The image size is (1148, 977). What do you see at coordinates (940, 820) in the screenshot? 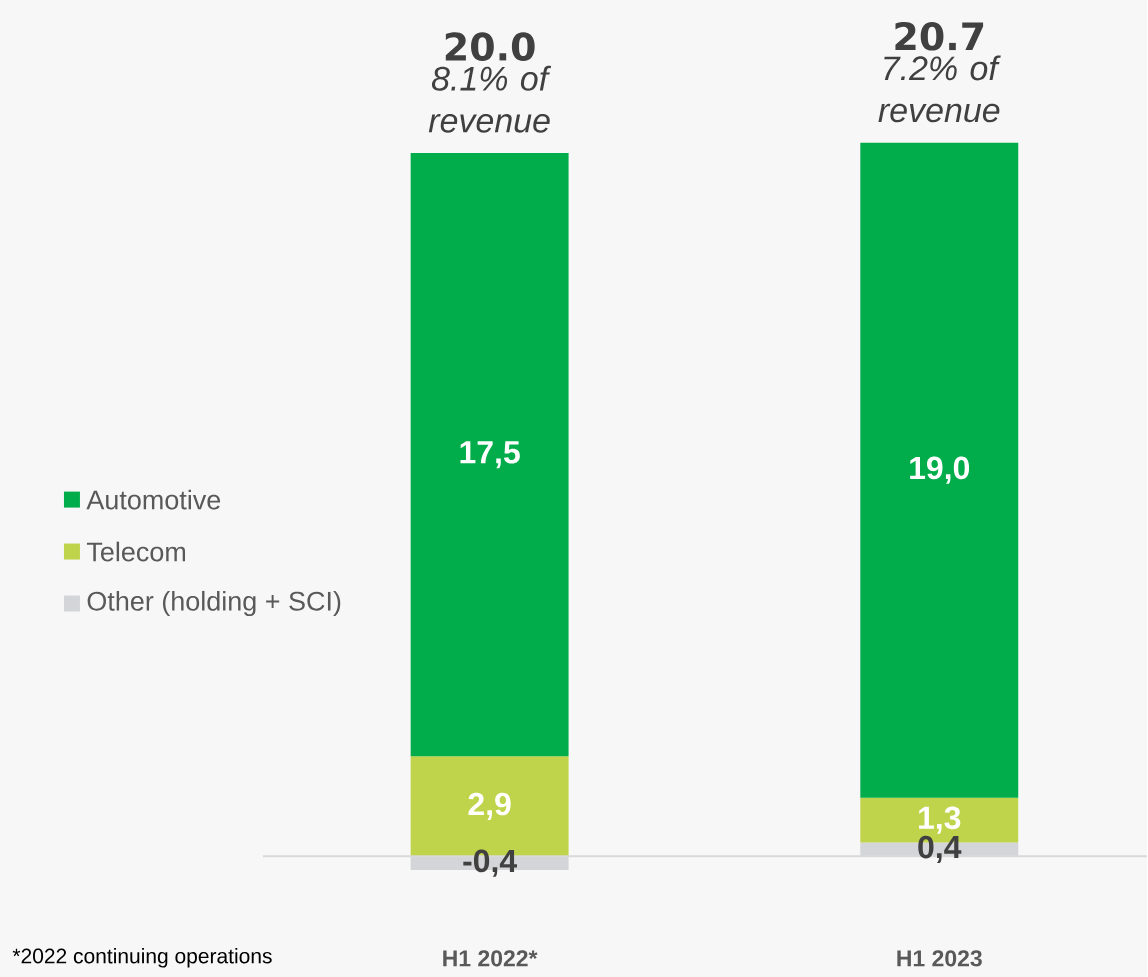
I see `data-label: 1,3` at bounding box center [940, 820].